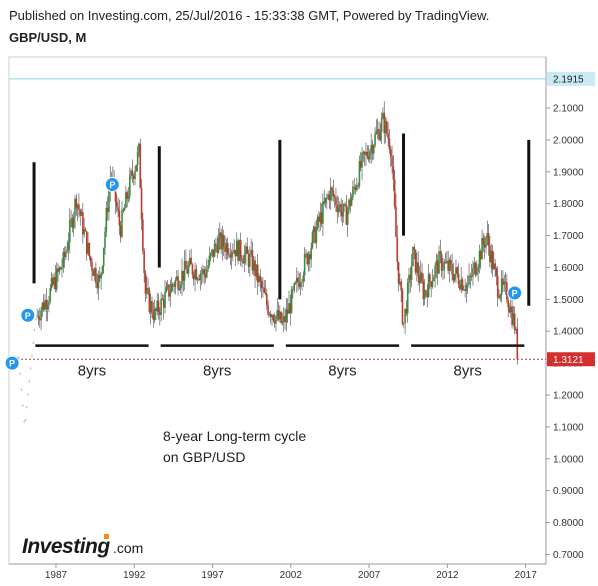  What do you see at coordinates (234, 436) in the screenshot?
I see `annotation-line1: 8-year Long-term cycle` at bounding box center [234, 436].